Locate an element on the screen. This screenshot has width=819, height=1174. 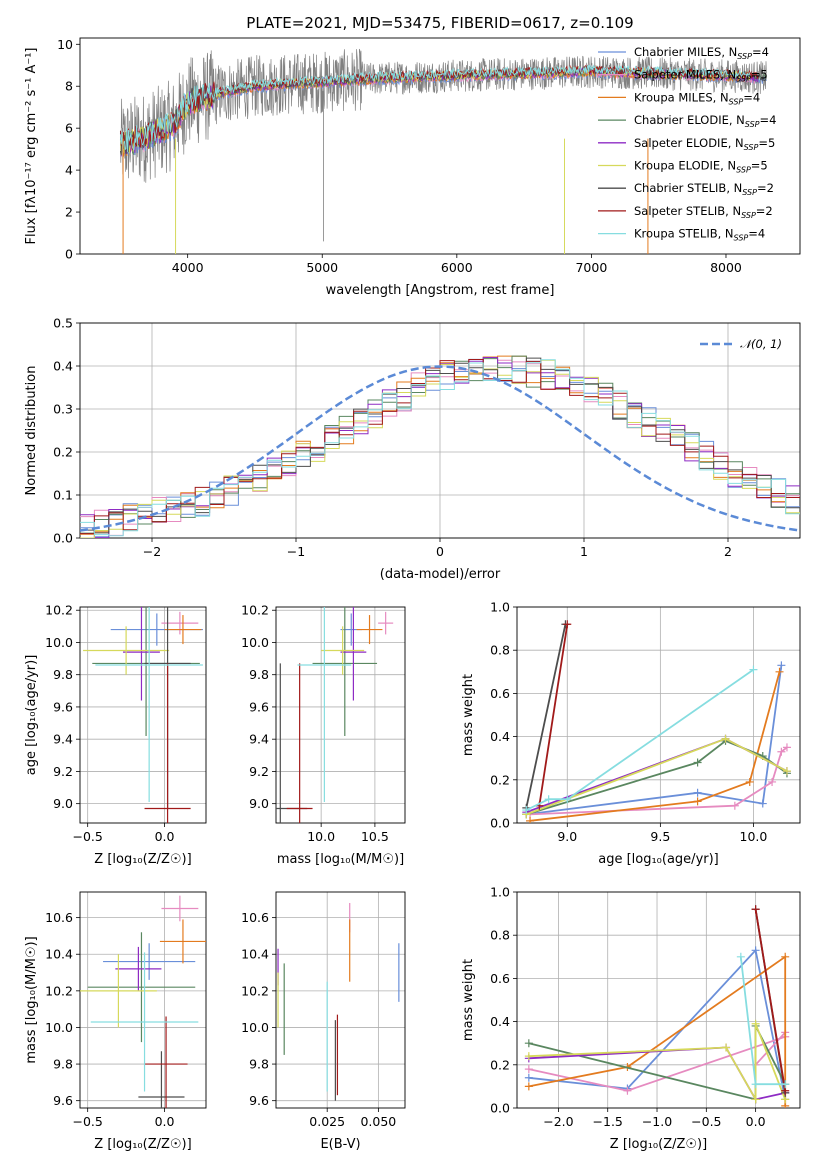
legend-text: Kroupa STELIB, N is located at coordinates (684, 234).